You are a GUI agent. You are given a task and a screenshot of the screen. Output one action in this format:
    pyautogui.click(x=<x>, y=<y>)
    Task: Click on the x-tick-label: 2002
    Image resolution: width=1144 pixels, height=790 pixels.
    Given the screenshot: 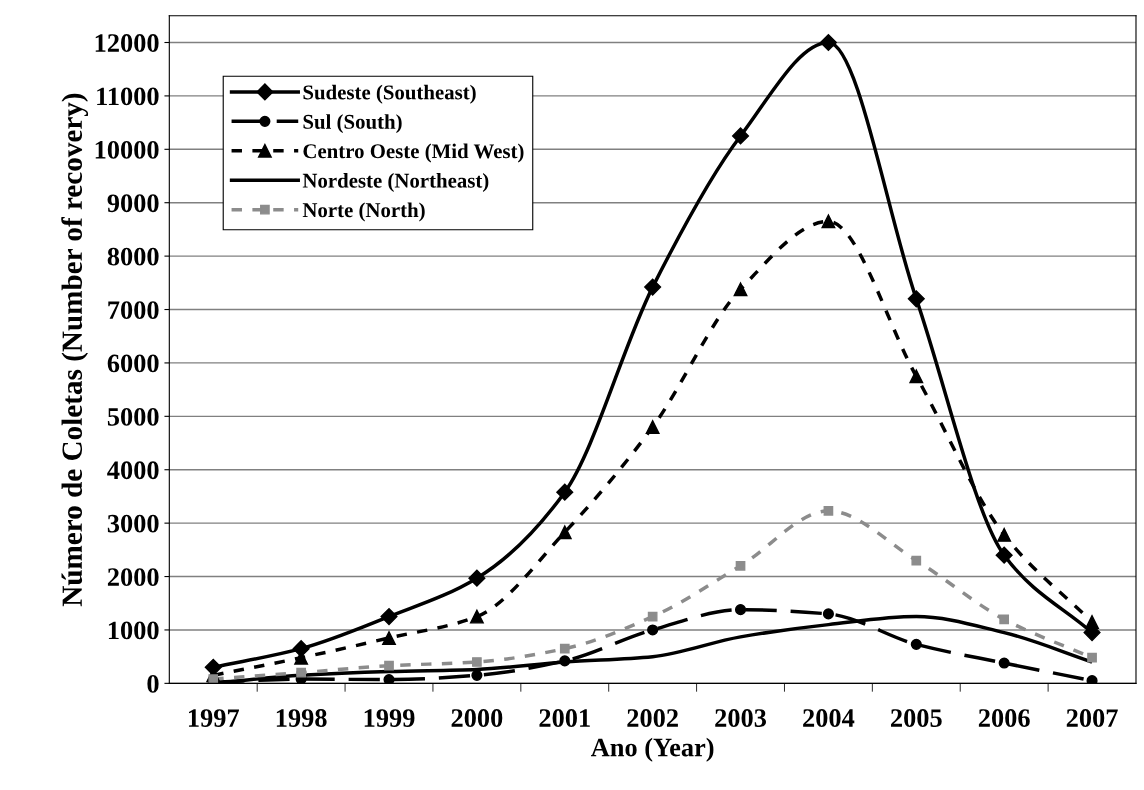 What is the action you would take?
    pyautogui.click(x=652, y=718)
    